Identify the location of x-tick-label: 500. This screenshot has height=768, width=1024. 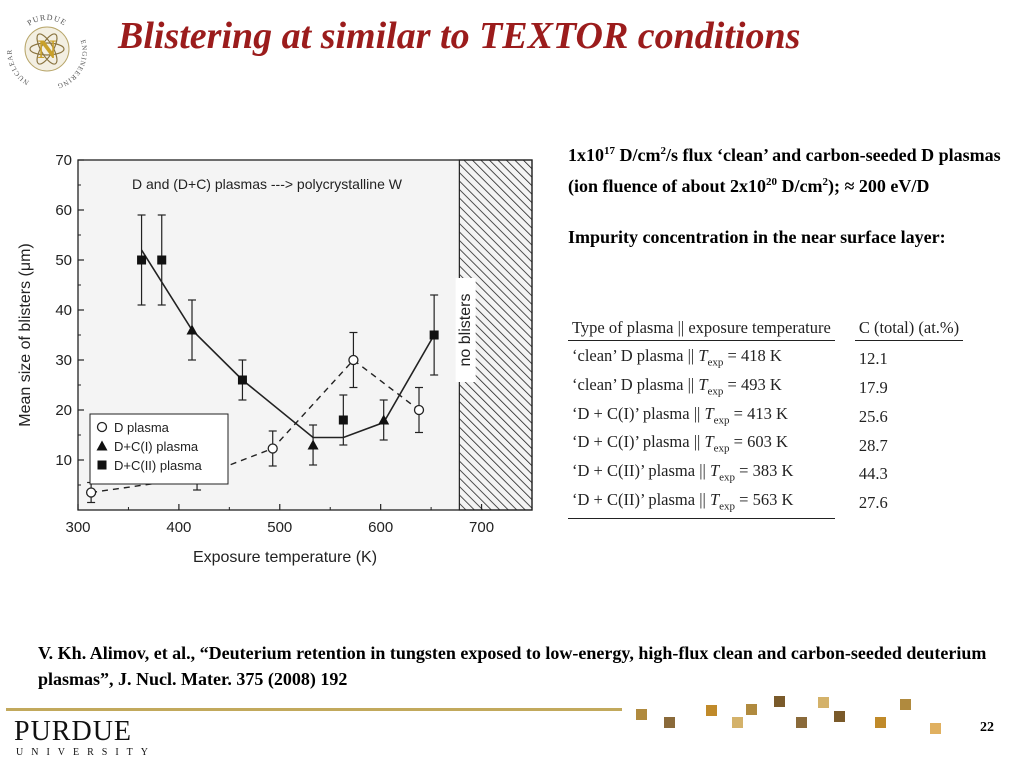
(279, 527).